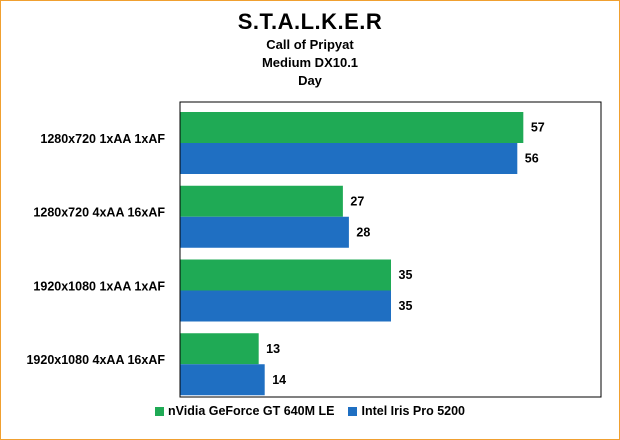 This screenshot has width=620, height=440. What do you see at coordinates (310, 44) in the screenshot?
I see `chart-subtitle-1: Call of Pripyat` at bounding box center [310, 44].